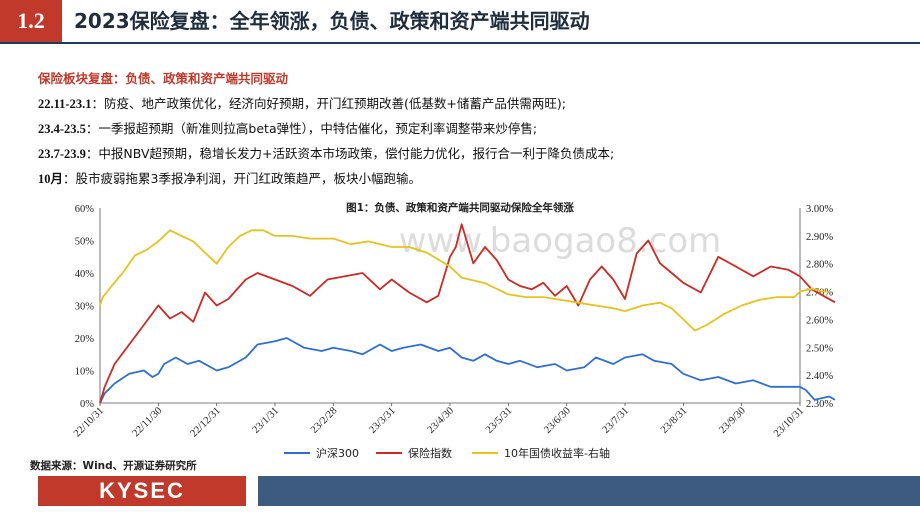 The image size is (920, 518). Describe the element at coordinates (441, 420) in the screenshot. I see `x-tick-label: 23/4/30` at that location.